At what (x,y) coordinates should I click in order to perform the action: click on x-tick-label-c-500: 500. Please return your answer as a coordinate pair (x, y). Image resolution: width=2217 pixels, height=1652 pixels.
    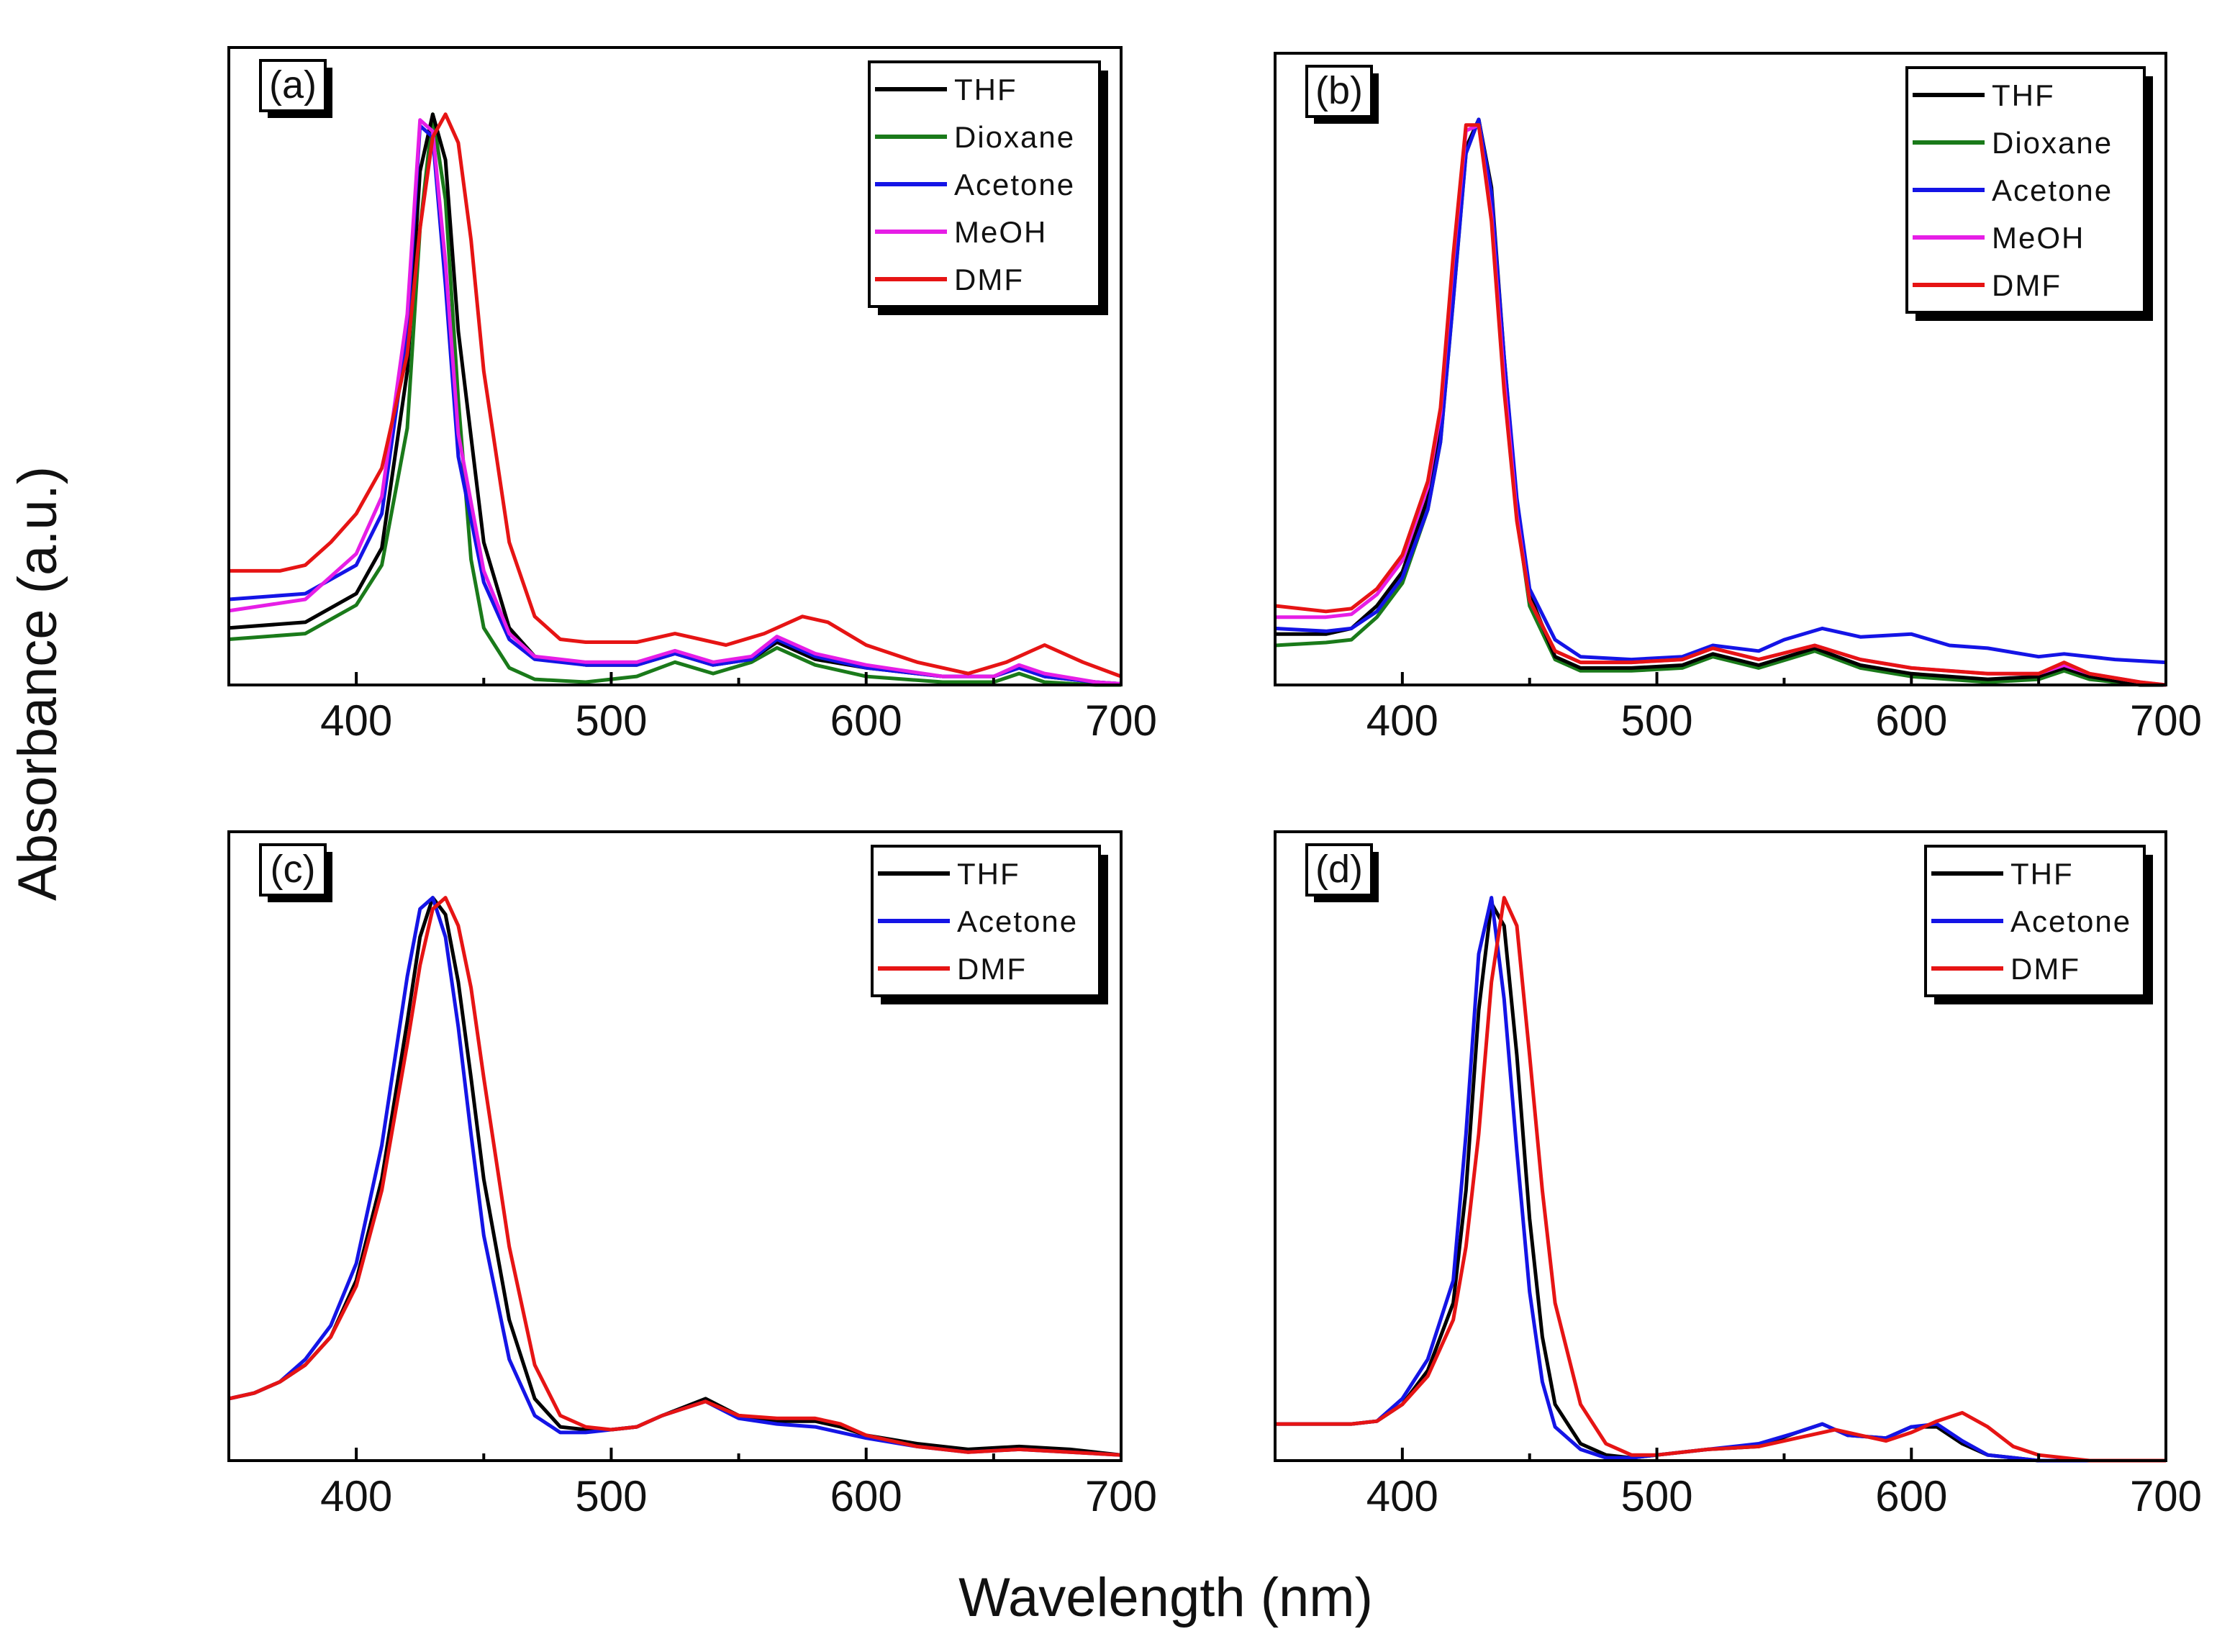
    Looking at the image, I should click on (611, 1496).